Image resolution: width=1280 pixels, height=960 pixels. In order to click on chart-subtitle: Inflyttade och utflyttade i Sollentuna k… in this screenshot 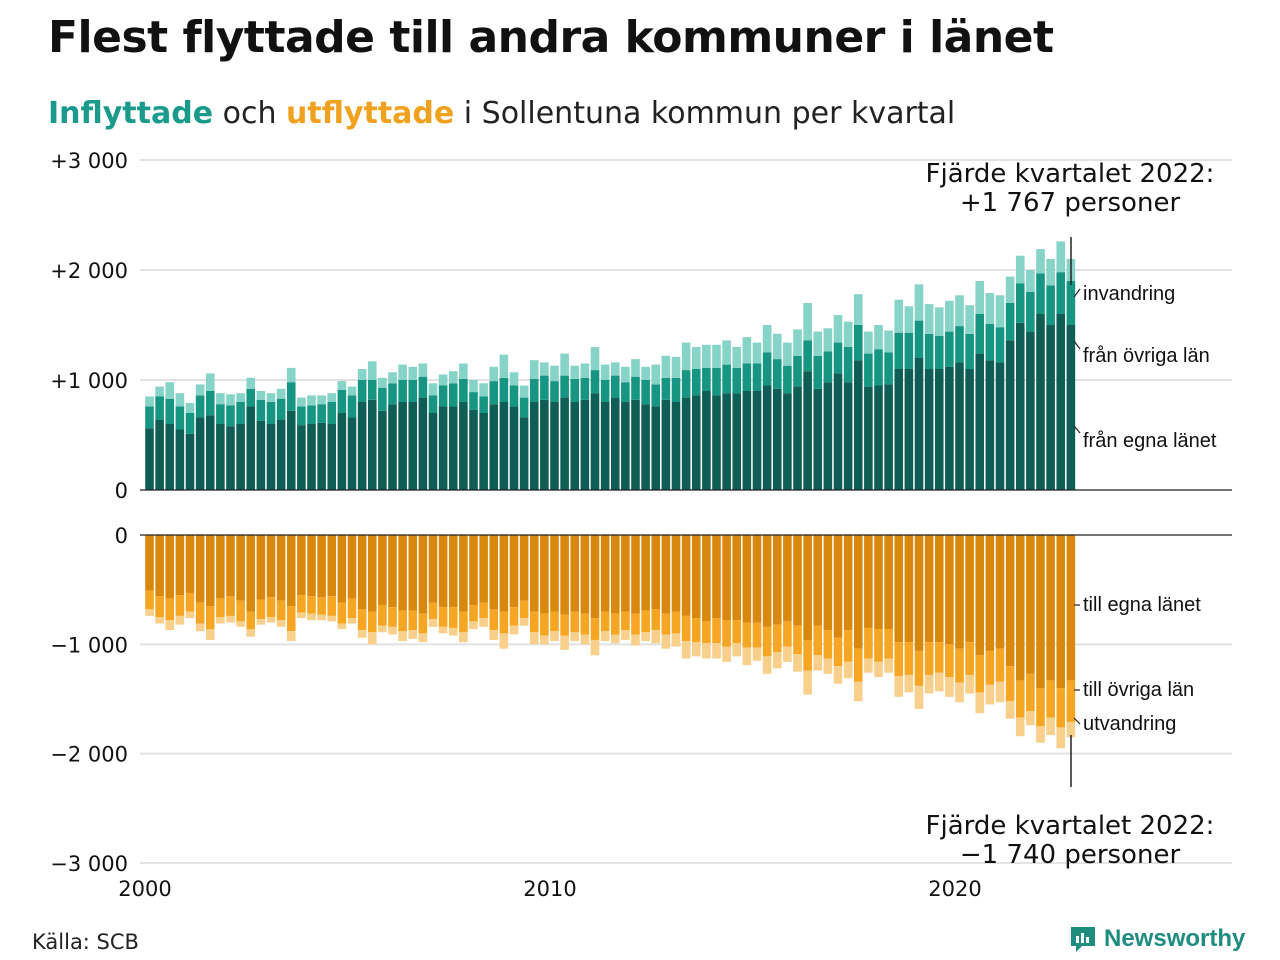, I will do `click(501, 113)`.